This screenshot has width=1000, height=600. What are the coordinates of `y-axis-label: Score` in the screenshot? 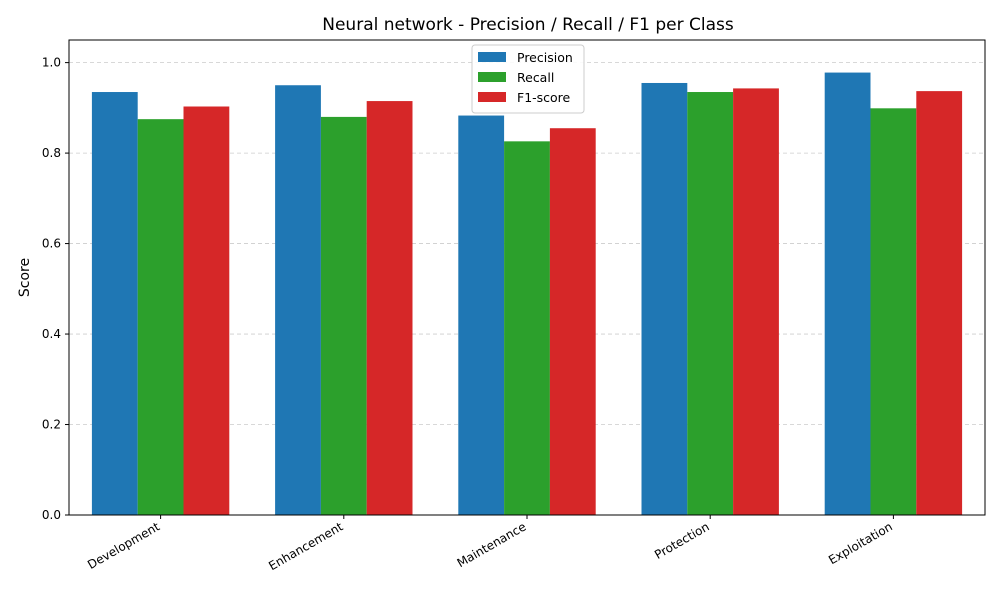 It's located at (25, 277).